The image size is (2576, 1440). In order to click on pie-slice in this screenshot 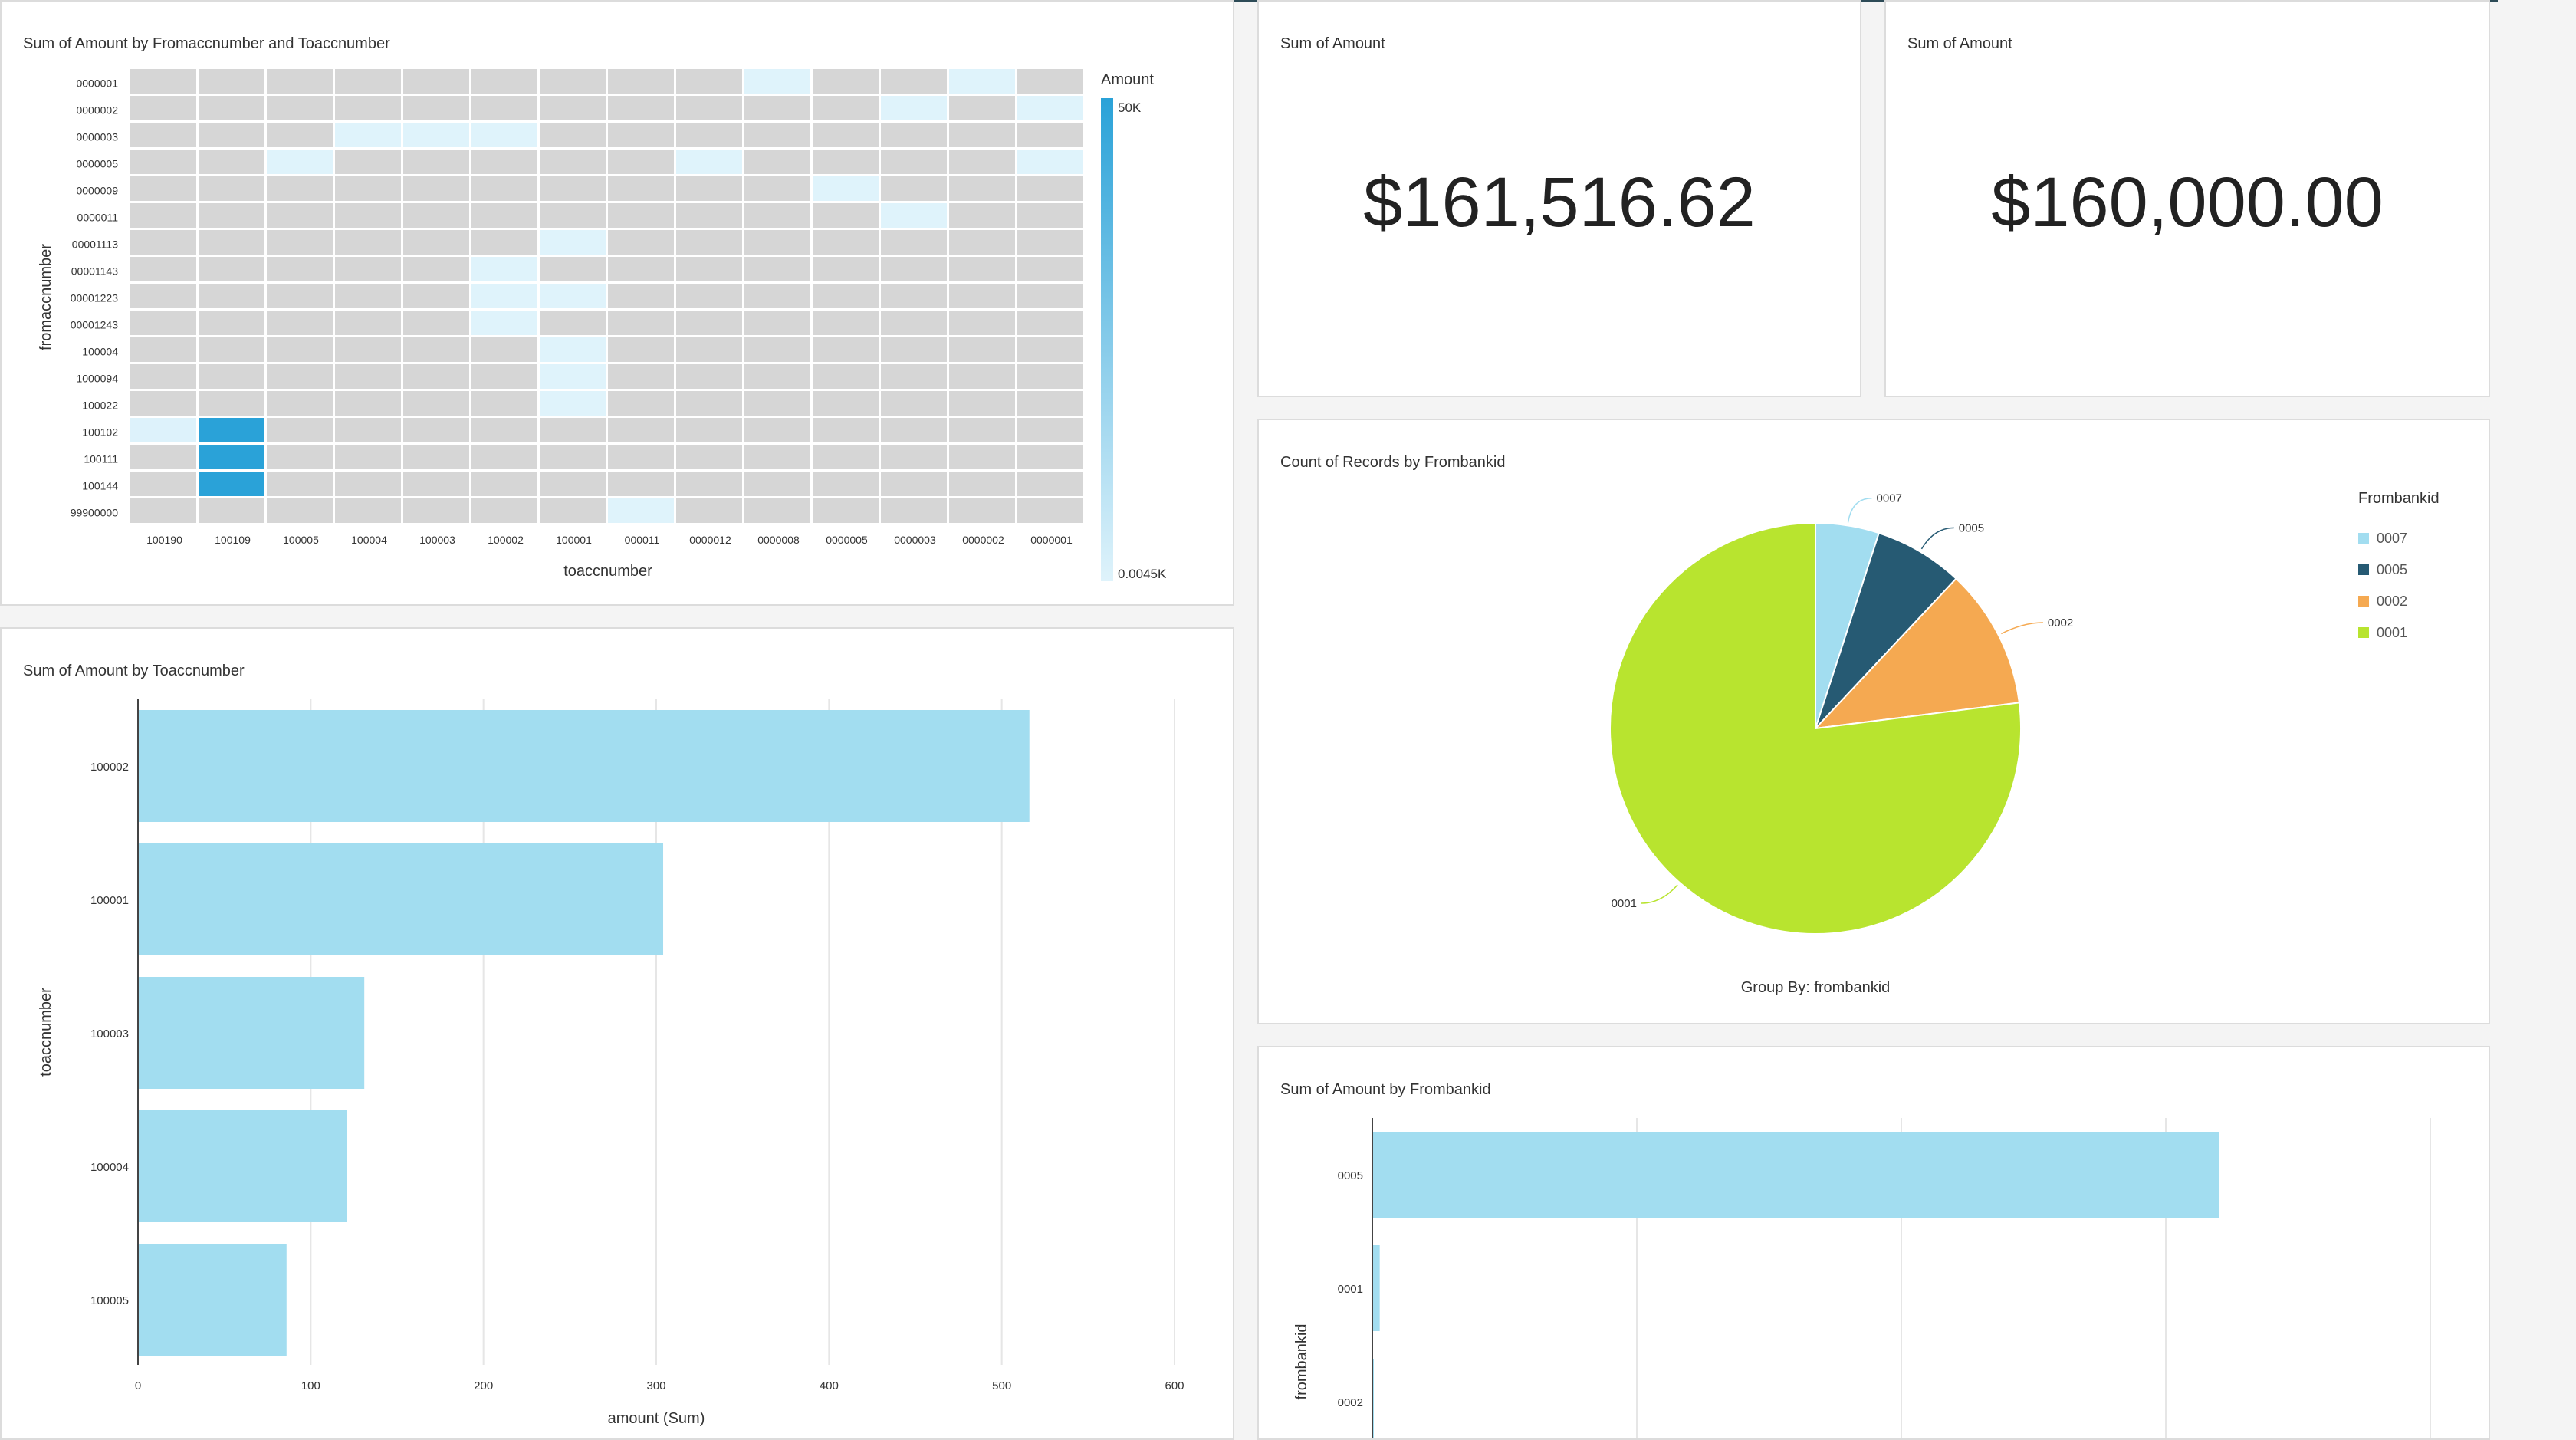, I will do `click(1886, 630)`.